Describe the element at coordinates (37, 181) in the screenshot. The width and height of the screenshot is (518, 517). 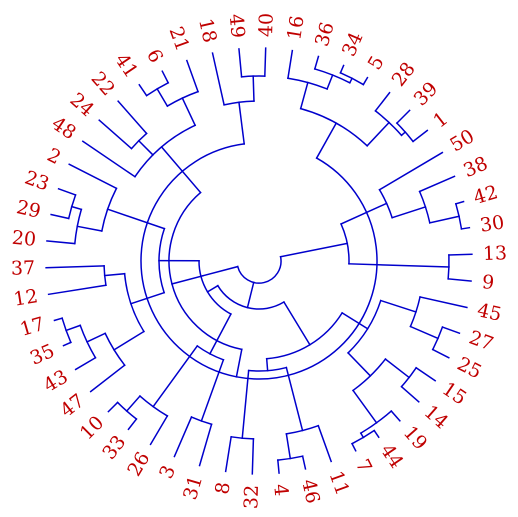
I see `leaf-label-23: 23` at that location.